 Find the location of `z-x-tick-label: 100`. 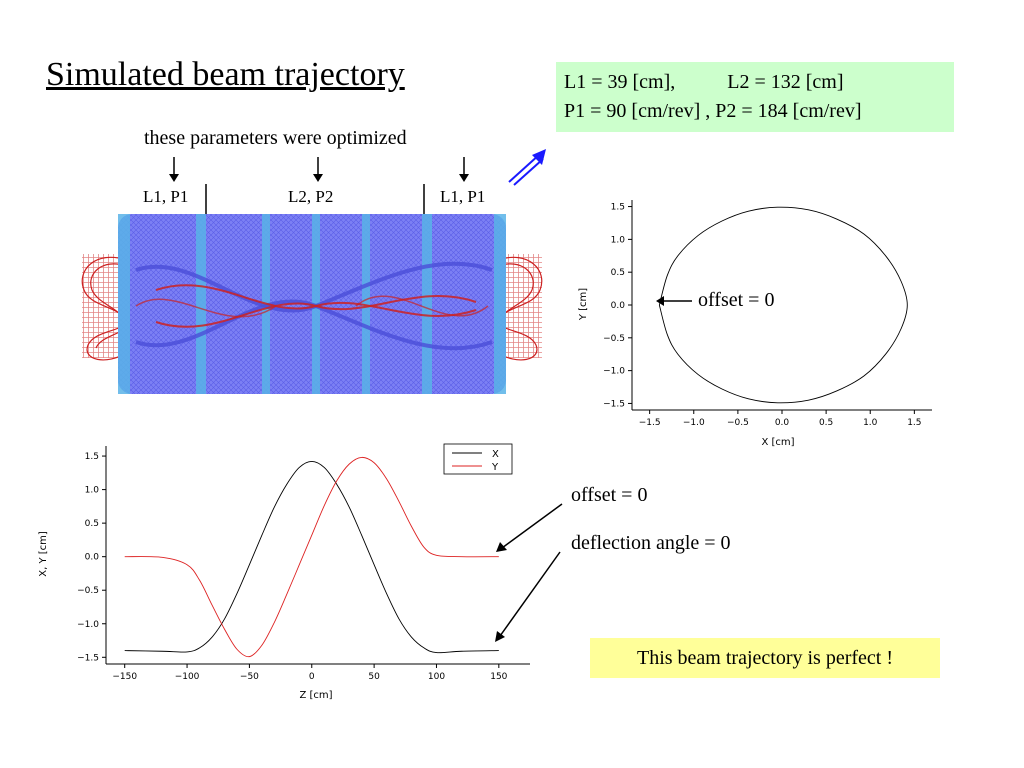

z-x-tick-label: 100 is located at coordinates (436, 677).